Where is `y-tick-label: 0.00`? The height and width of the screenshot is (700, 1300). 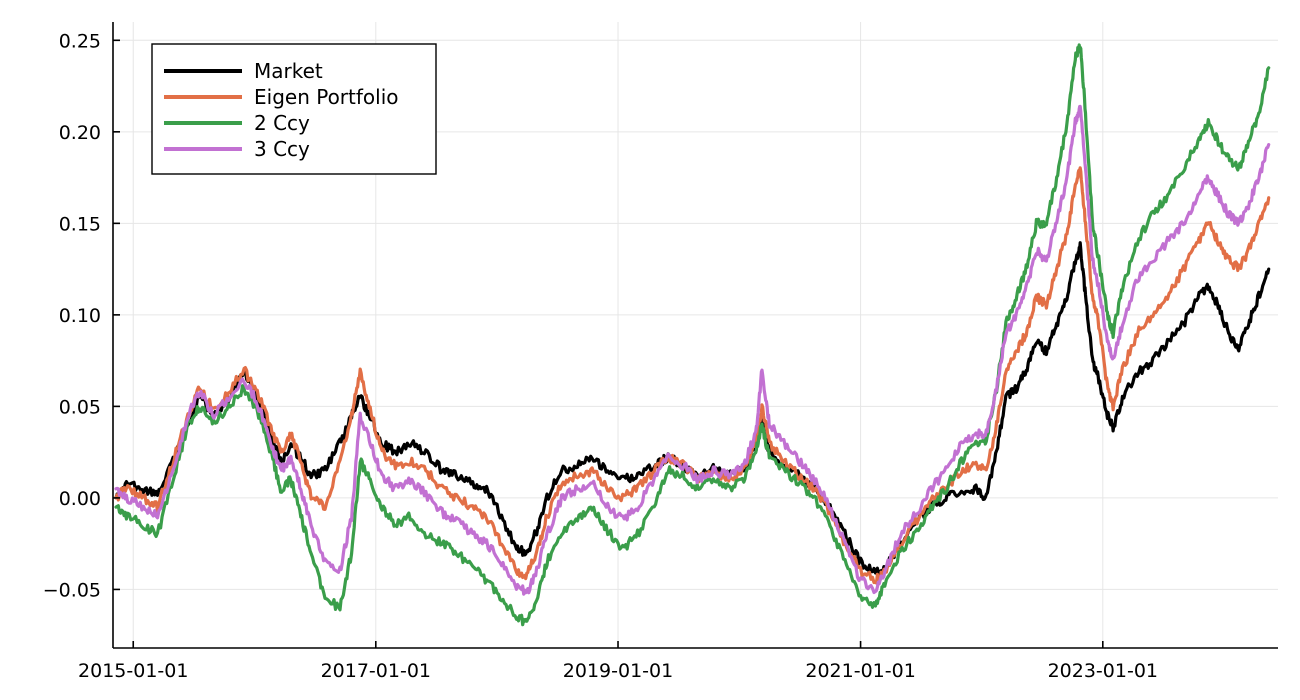 y-tick-label: 0.00 is located at coordinates (80, 499).